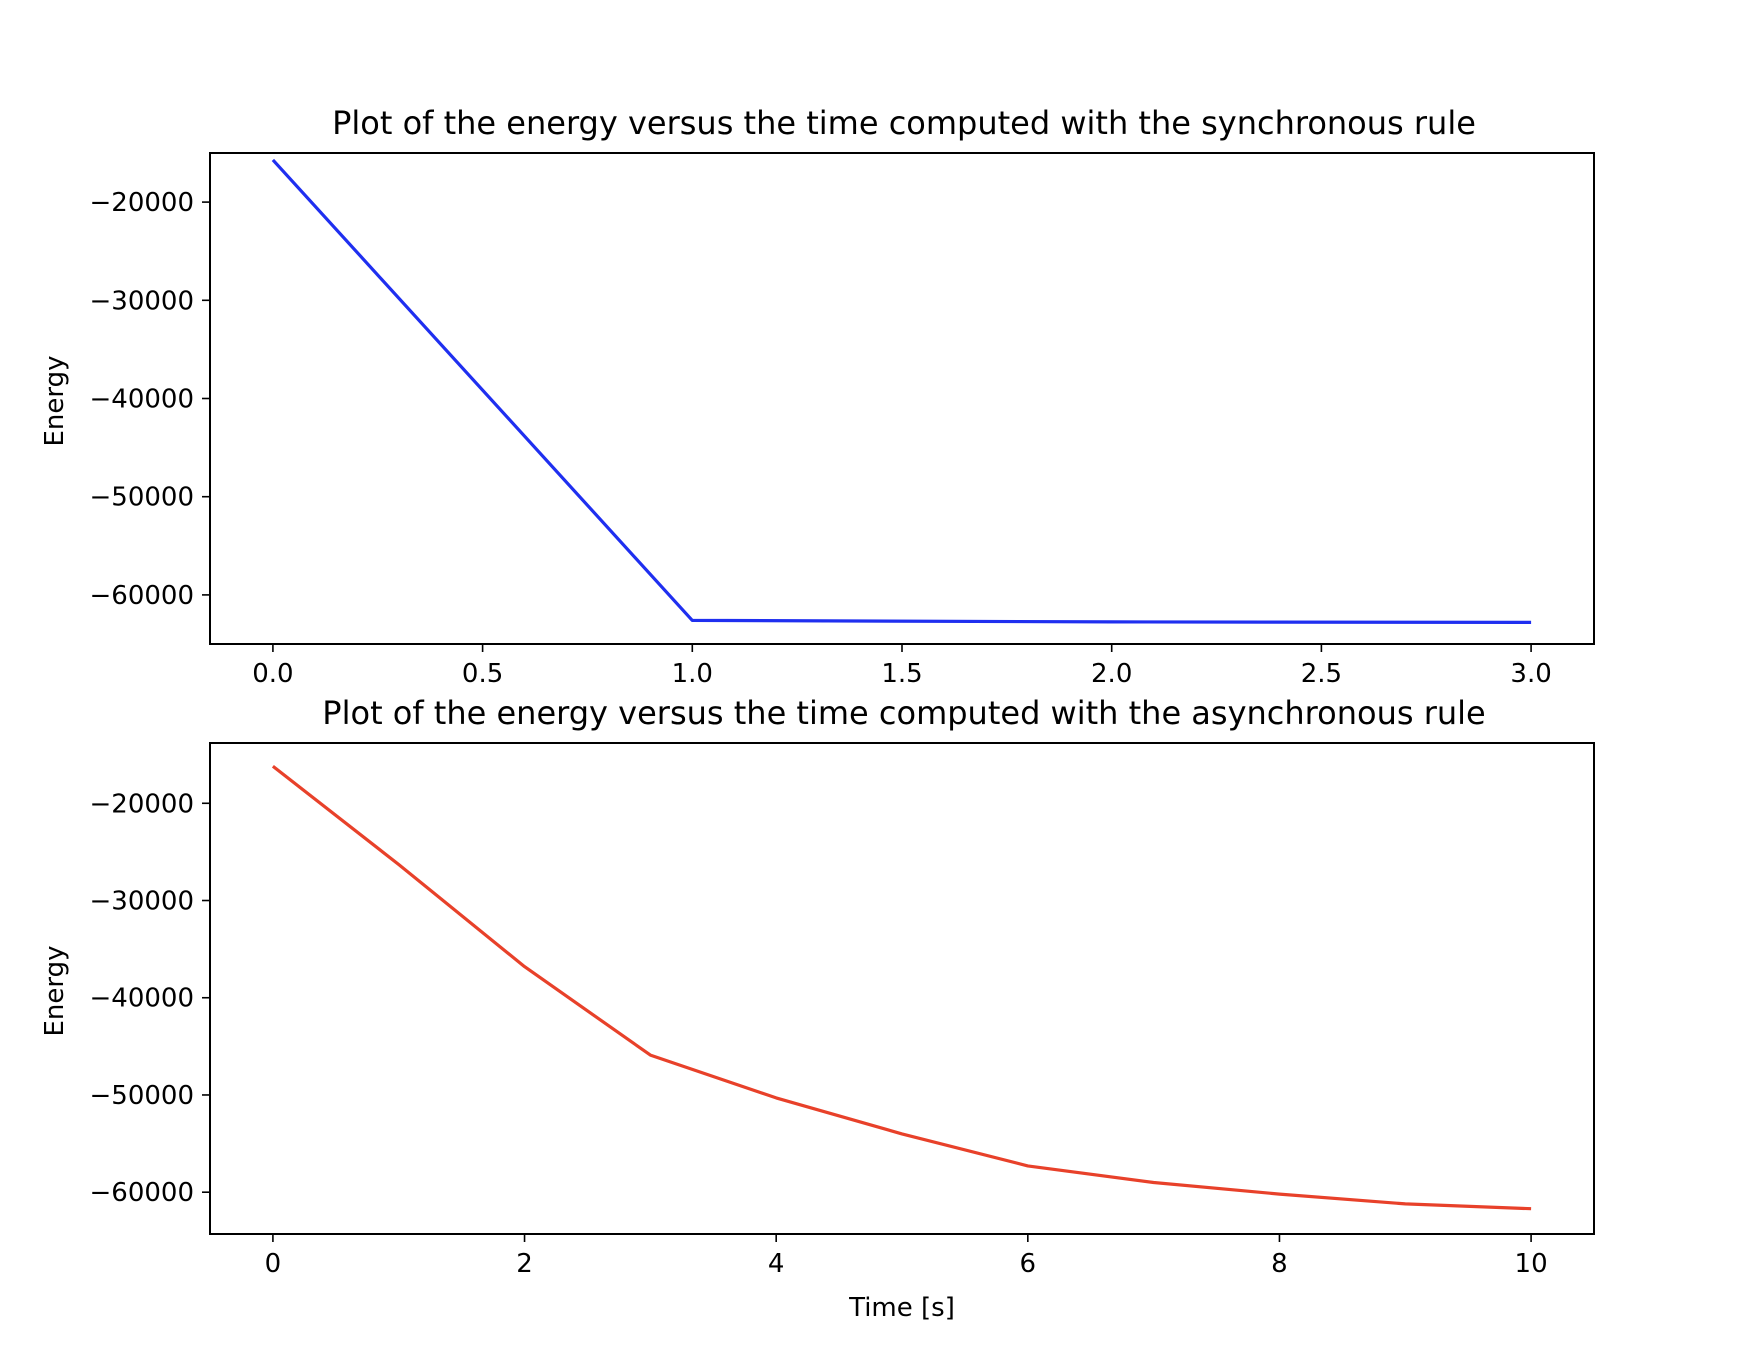  I want to click on x-tick-label: 1.0, so click(692, 674).